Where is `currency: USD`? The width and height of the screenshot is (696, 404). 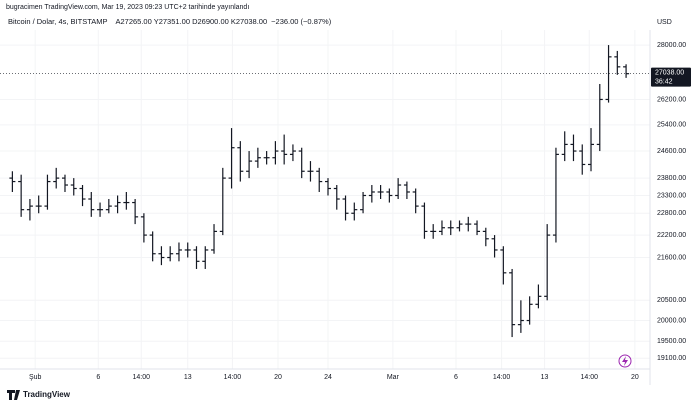 currency: USD is located at coordinates (664, 22).